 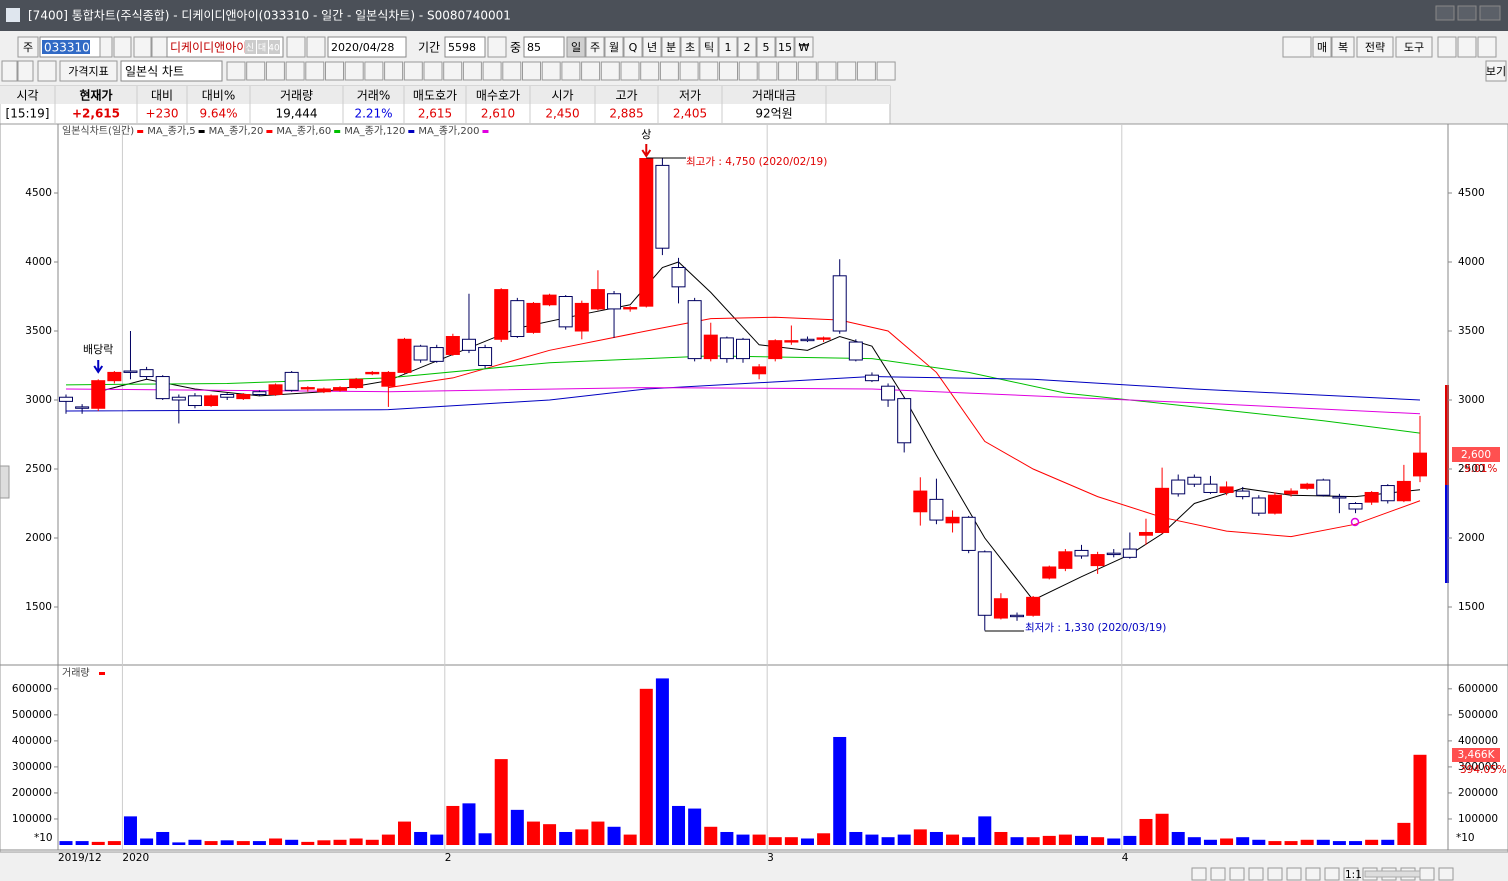 What do you see at coordinates (465, 47) in the screenshot?
I see `period-input` at bounding box center [465, 47].